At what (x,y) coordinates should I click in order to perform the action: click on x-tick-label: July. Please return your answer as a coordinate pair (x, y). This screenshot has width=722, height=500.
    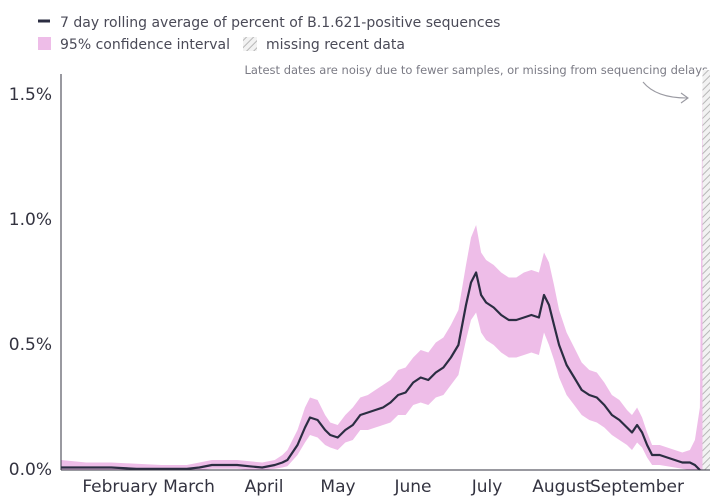
    Looking at the image, I should click on (487, 487).